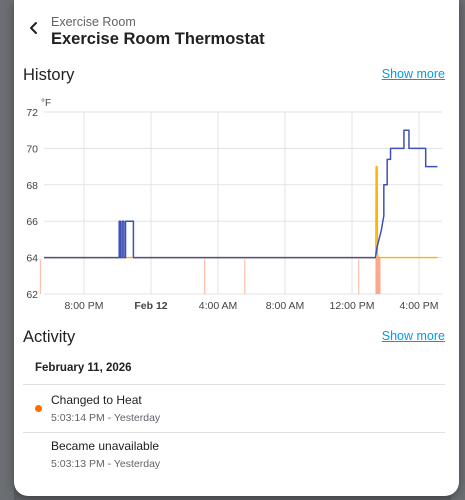  Describe the element at coordinates (378, 275) in the screenshot. I see `heating-block` at that location.